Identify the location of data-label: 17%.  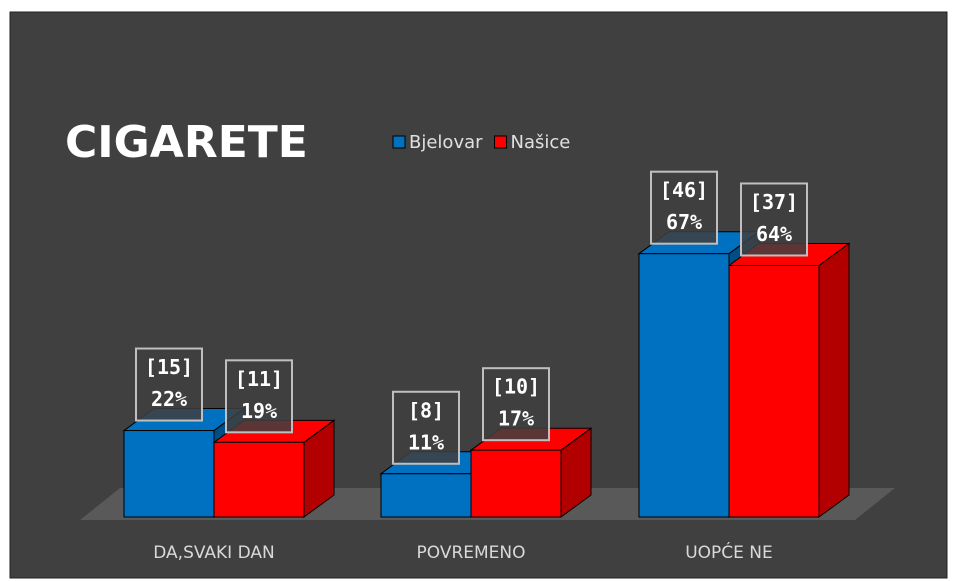
(516, 419).